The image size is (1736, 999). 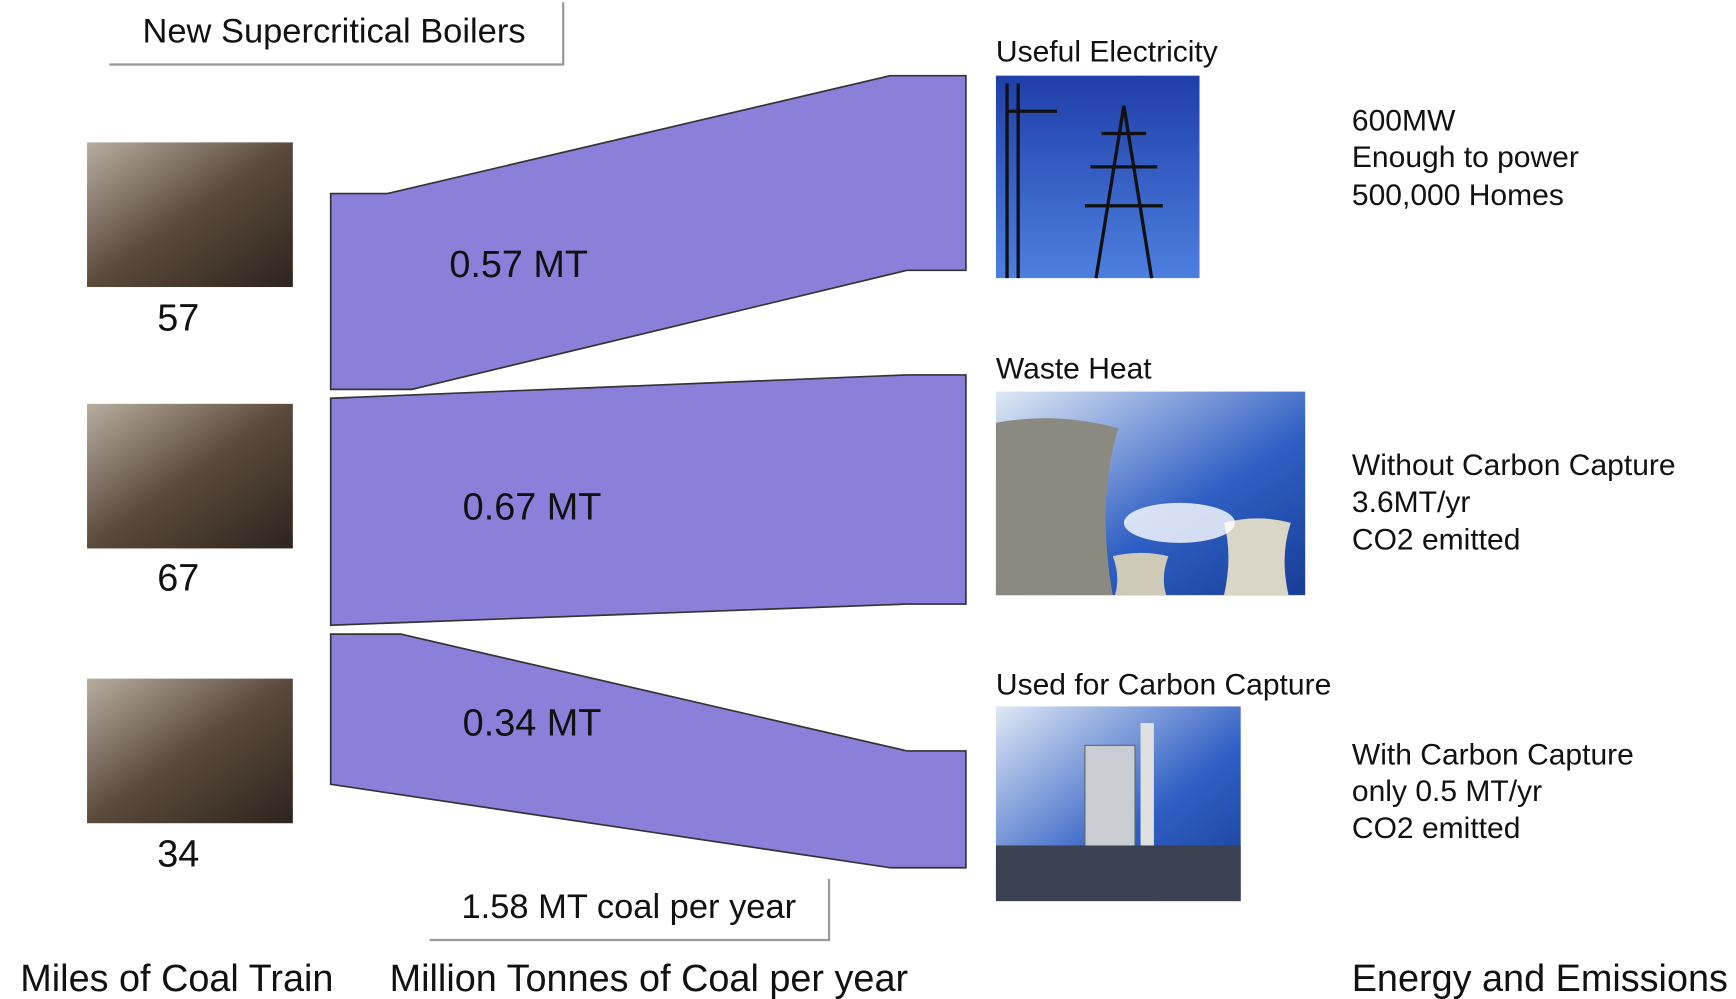 What do you see at coordinates (1404, 120) in the screenshot?
I see `note: 600MW` at bounding box center [1404, 120].